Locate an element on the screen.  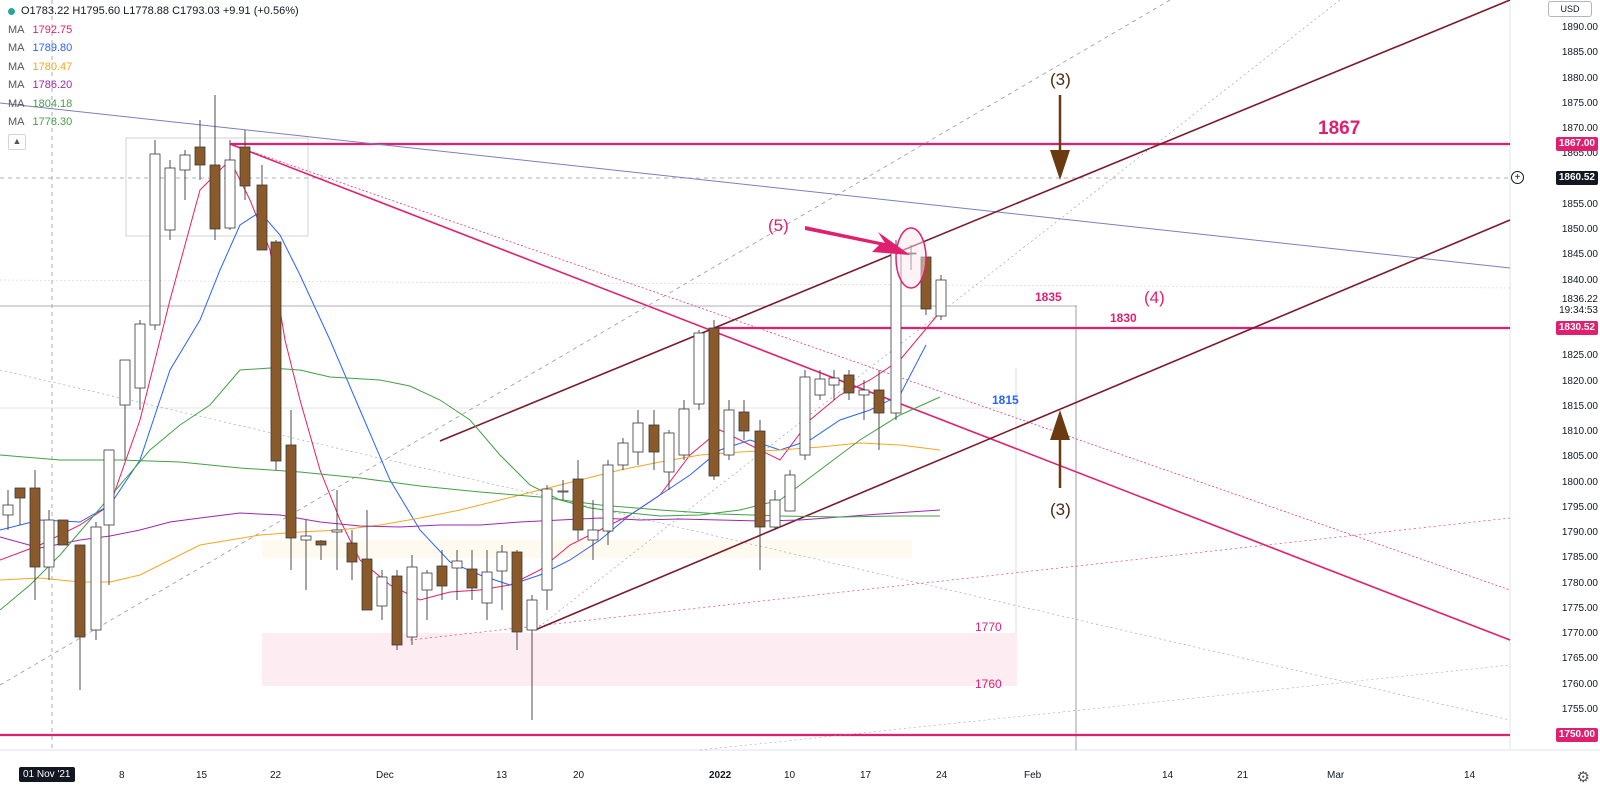
ma-value: 1789.80 is located at coordinates (52, 48).